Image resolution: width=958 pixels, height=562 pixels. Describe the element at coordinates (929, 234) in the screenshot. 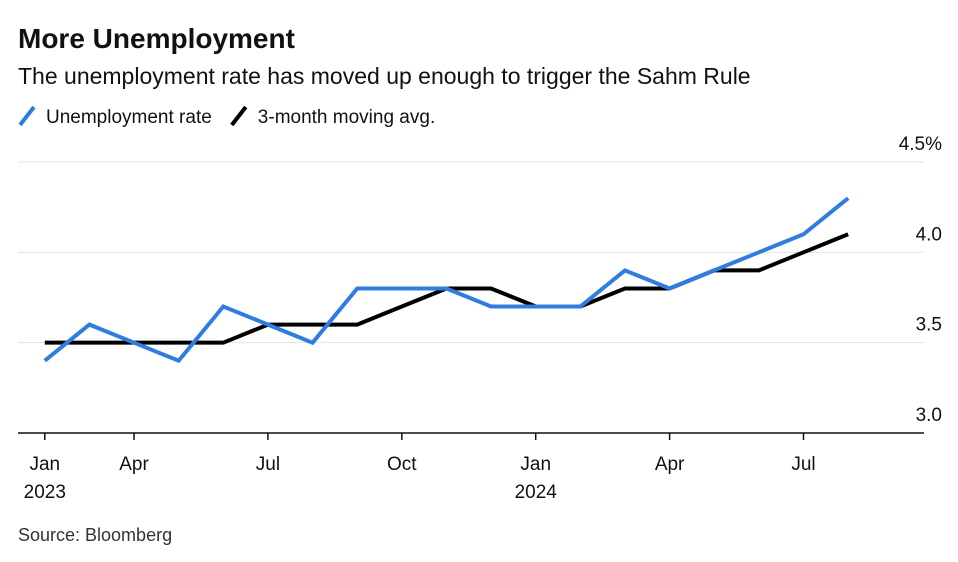

I see `y-tick-label: 4.0` at that location.